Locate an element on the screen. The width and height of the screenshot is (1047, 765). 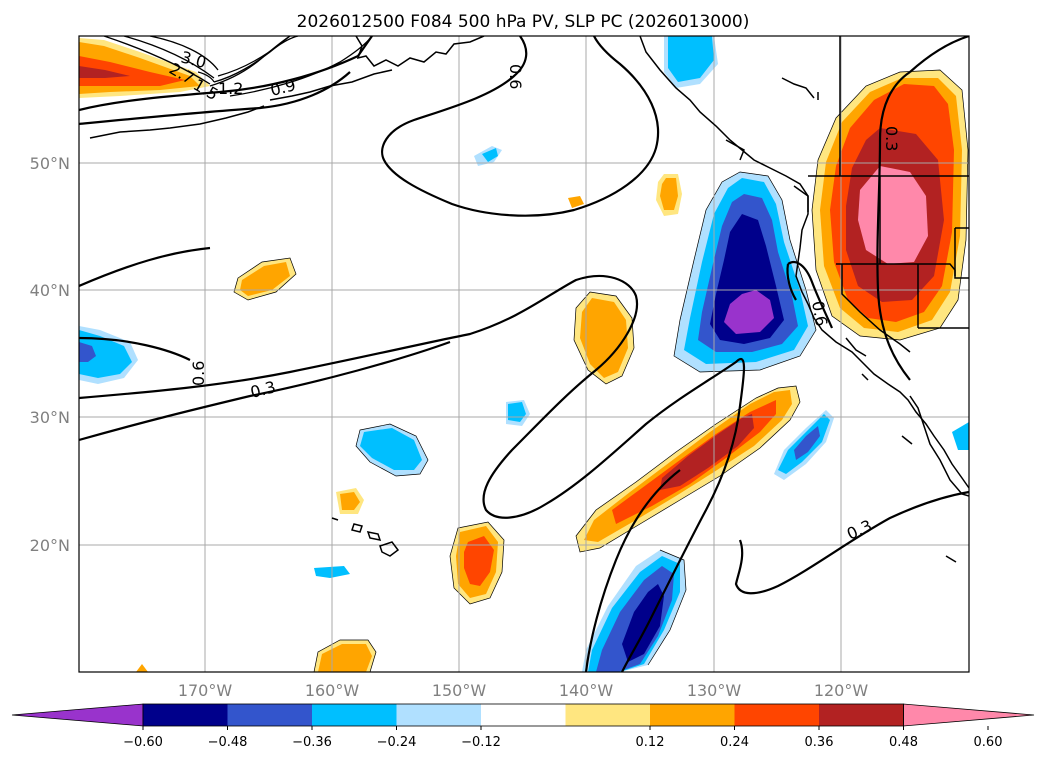
colorbar-frame is located at coordinates (523, 715).